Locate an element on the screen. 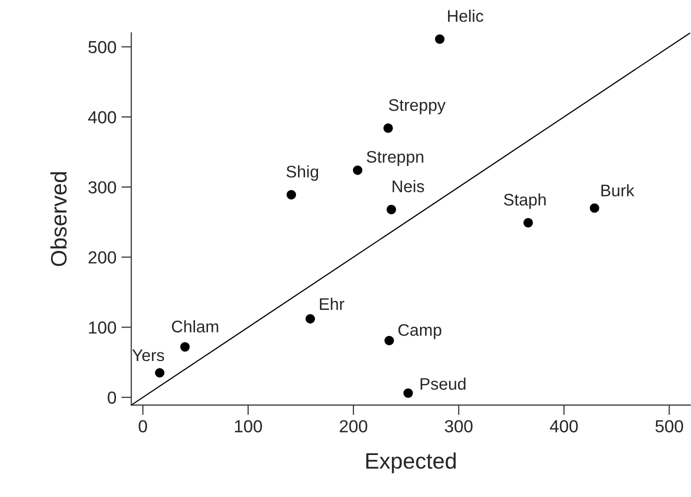 The height and width of the screenshot is (497, 691). x-tick-label: 0 is located at coordinates (143, 426).